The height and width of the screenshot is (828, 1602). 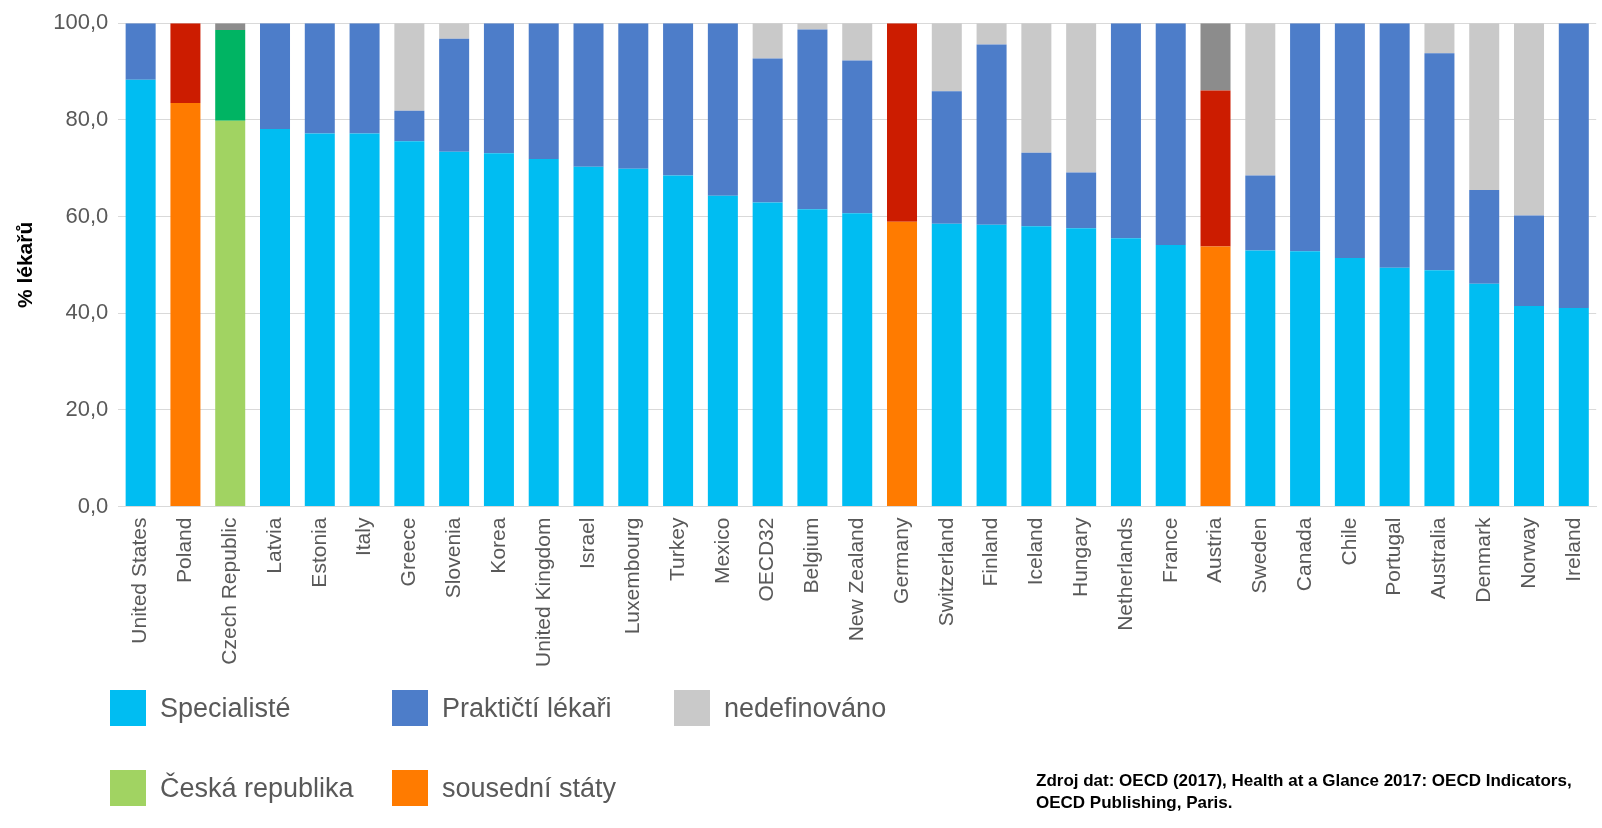 I want to click on x-tick-label: Austria, so click(x=1214, y=550).